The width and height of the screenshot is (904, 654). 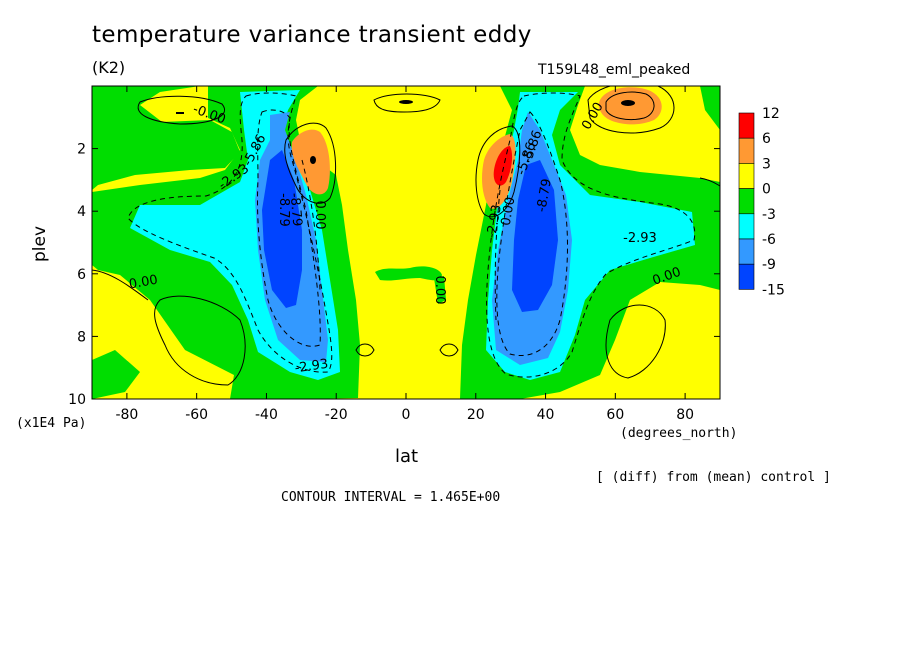 I want to click on field-green-equator, so click(x=408, y=273).